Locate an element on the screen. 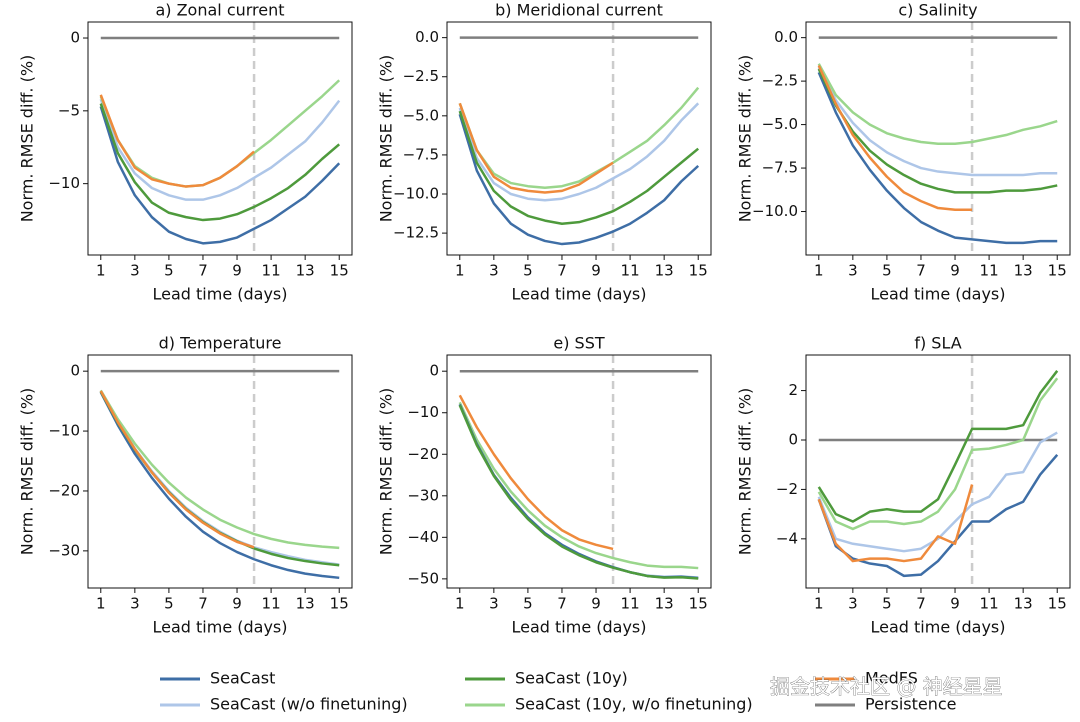  y-tick-label: −20 is located at coordinates (64, 490).